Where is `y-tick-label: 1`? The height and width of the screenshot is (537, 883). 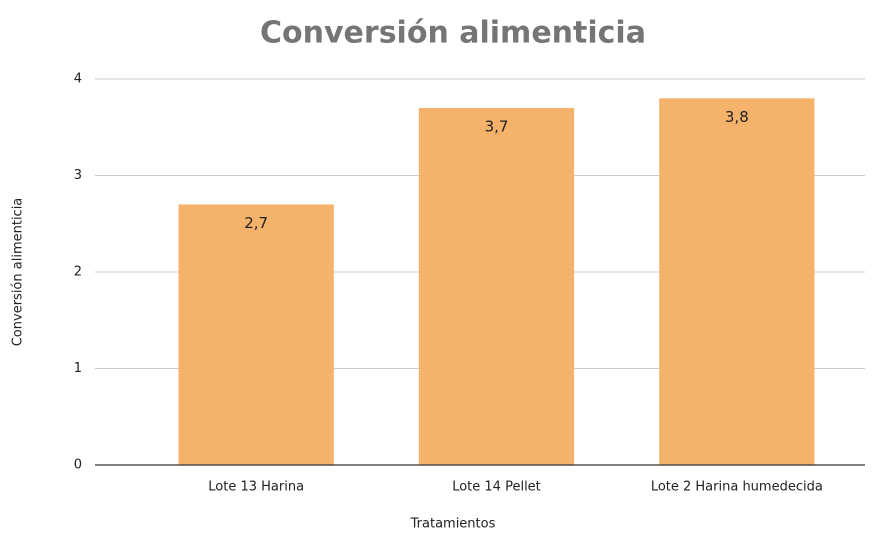
y-tick-label: 1 is located at coordinates (78, 368).